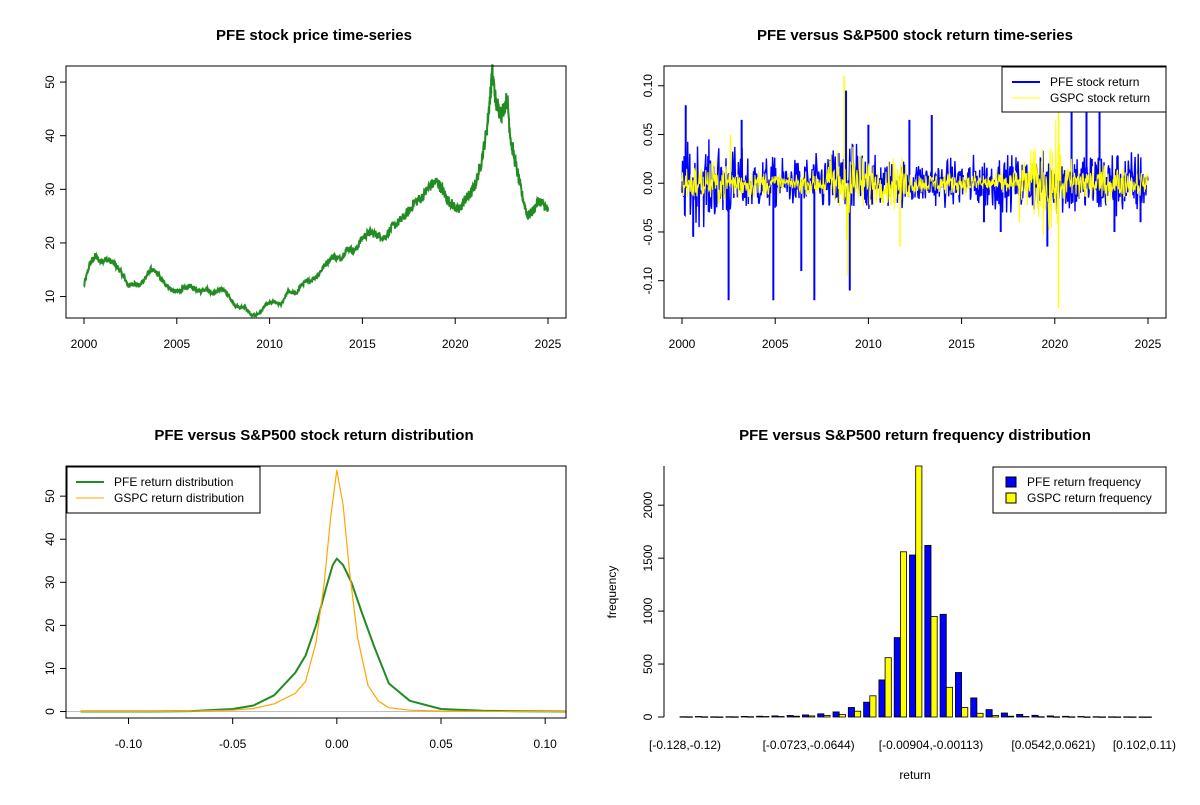 The height and width of the screenshot is (805, 1200). Describe the element at coordinates (1089, 498) in the screenshot. I see `legend-label-gspc: GSPC return frequency` at that location.